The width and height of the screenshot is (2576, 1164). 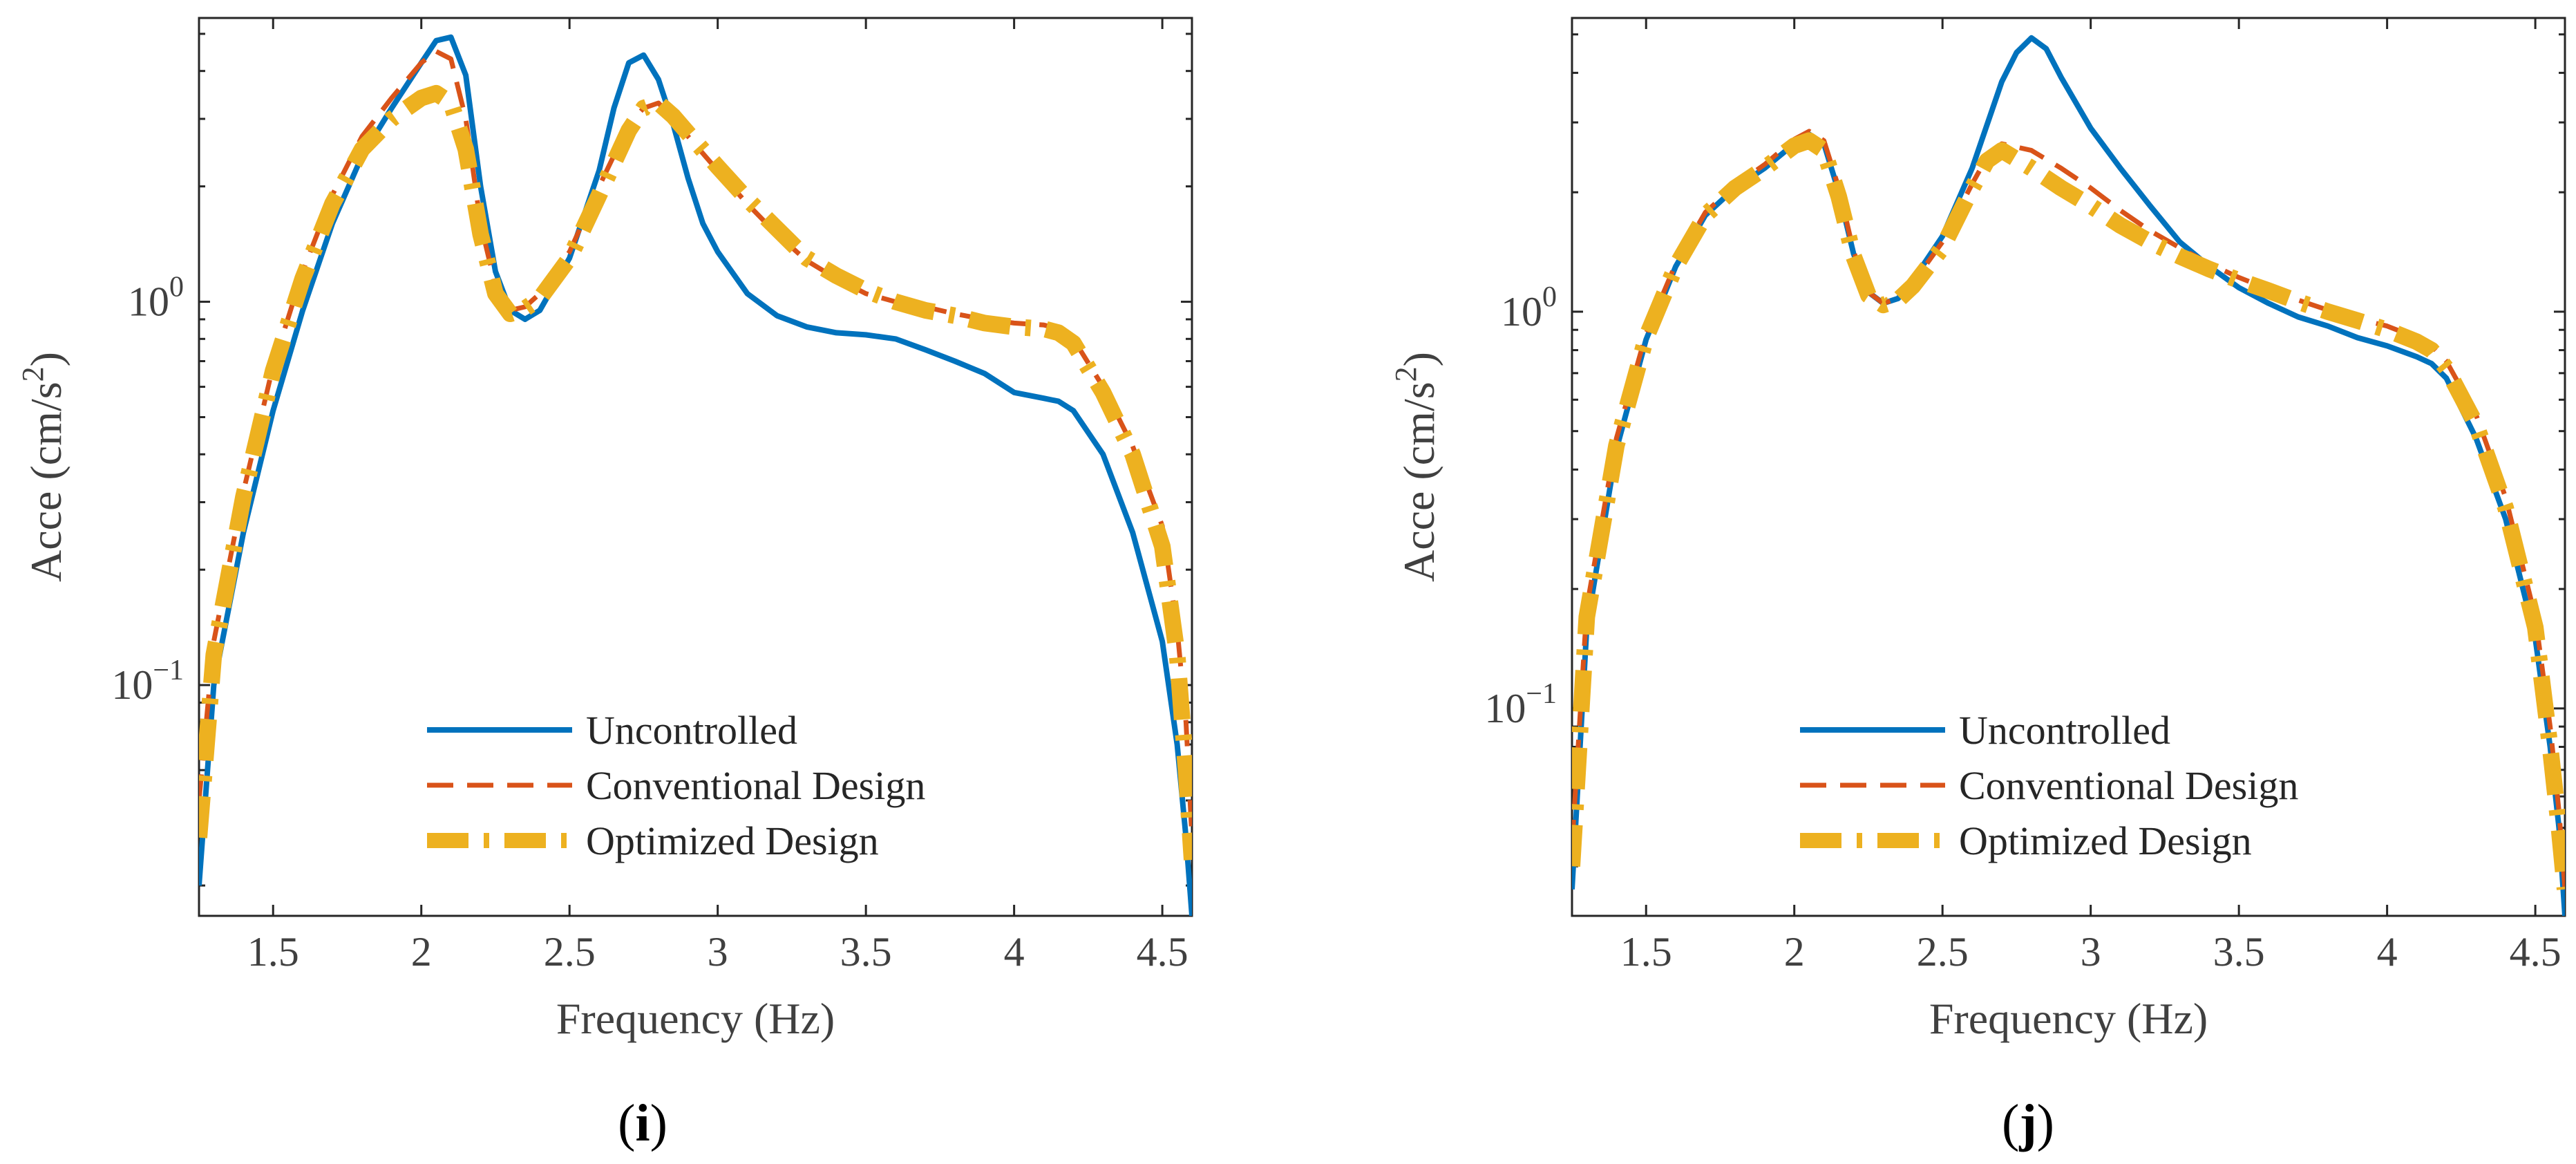 I want to click on panel-label: (i), so click(x=642, y=1123).